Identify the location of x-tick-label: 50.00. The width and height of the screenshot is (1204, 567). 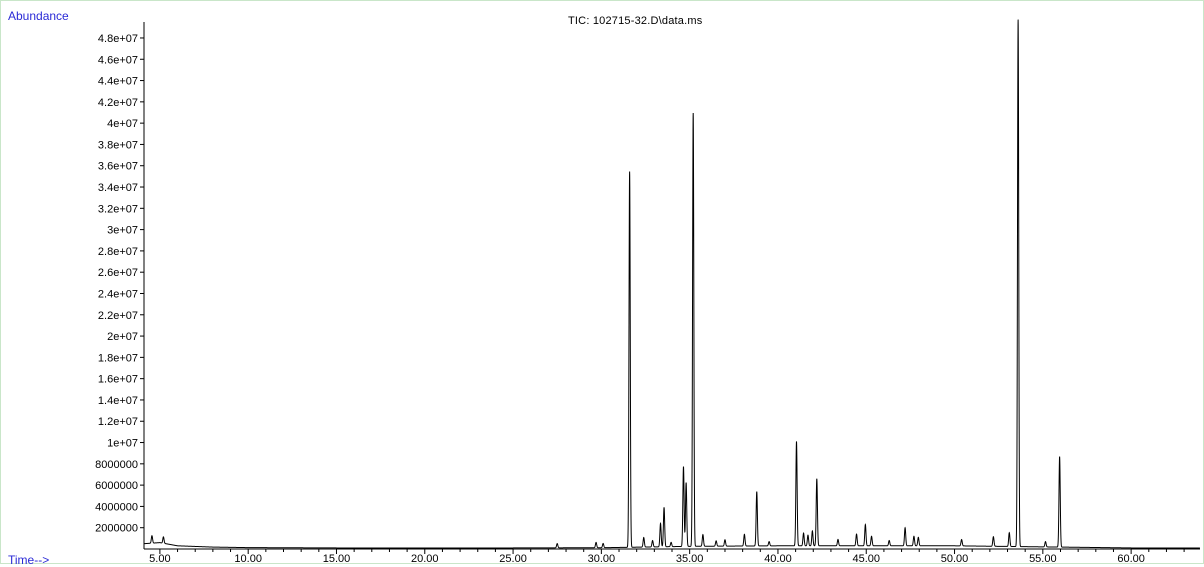
(955, 558).